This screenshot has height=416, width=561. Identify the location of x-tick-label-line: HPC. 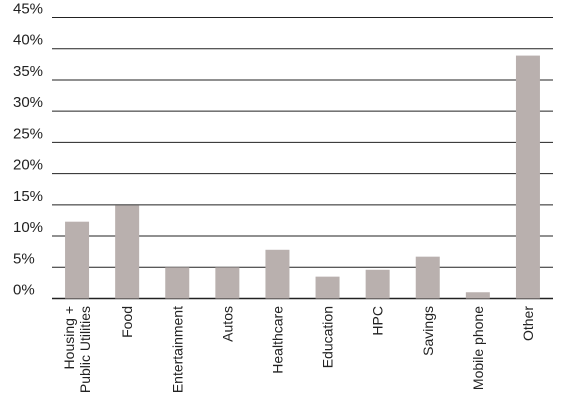
(378, 321).